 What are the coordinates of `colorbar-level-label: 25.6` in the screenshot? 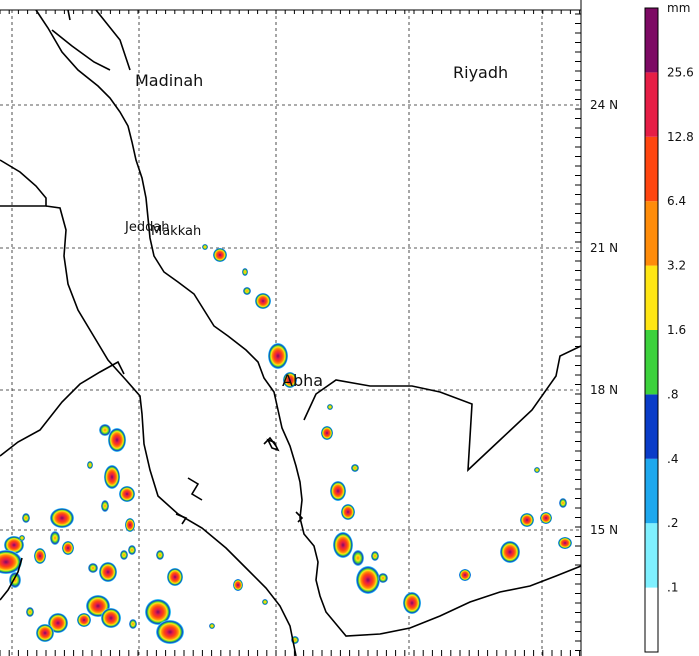 It's located at (680, 72).